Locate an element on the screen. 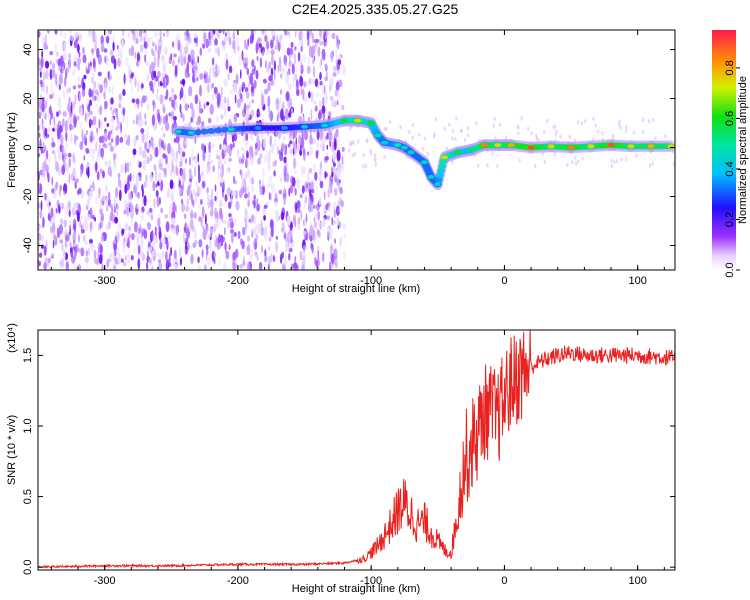  x-tick-label: 0 is located at coordinates (504, 581).